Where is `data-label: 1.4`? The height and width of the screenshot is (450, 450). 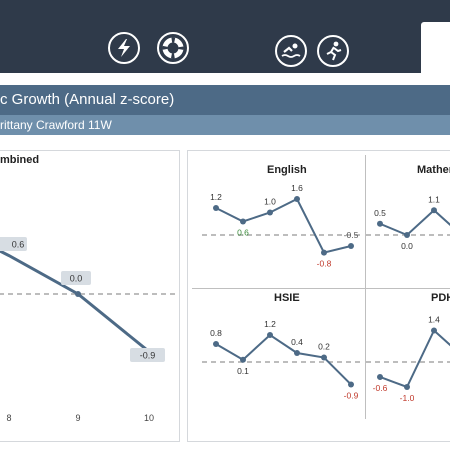 data-label: 1.4 is located at coordinates (434, 320).